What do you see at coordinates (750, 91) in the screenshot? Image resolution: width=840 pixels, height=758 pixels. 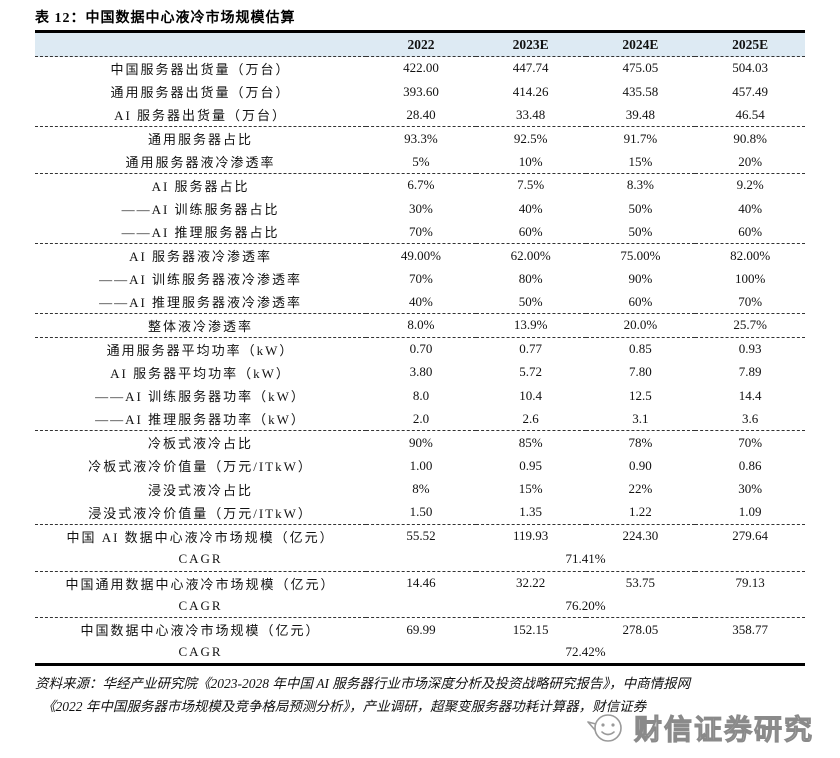 I see `cell-value: 457.49` at bounding box center [750, 91].